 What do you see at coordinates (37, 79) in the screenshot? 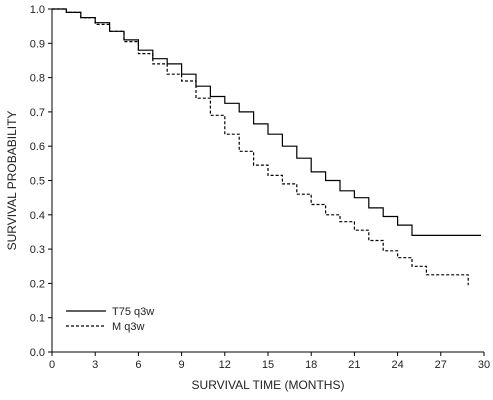
I see `y-tick-label: 0.8` at bounding box center [37, 79].